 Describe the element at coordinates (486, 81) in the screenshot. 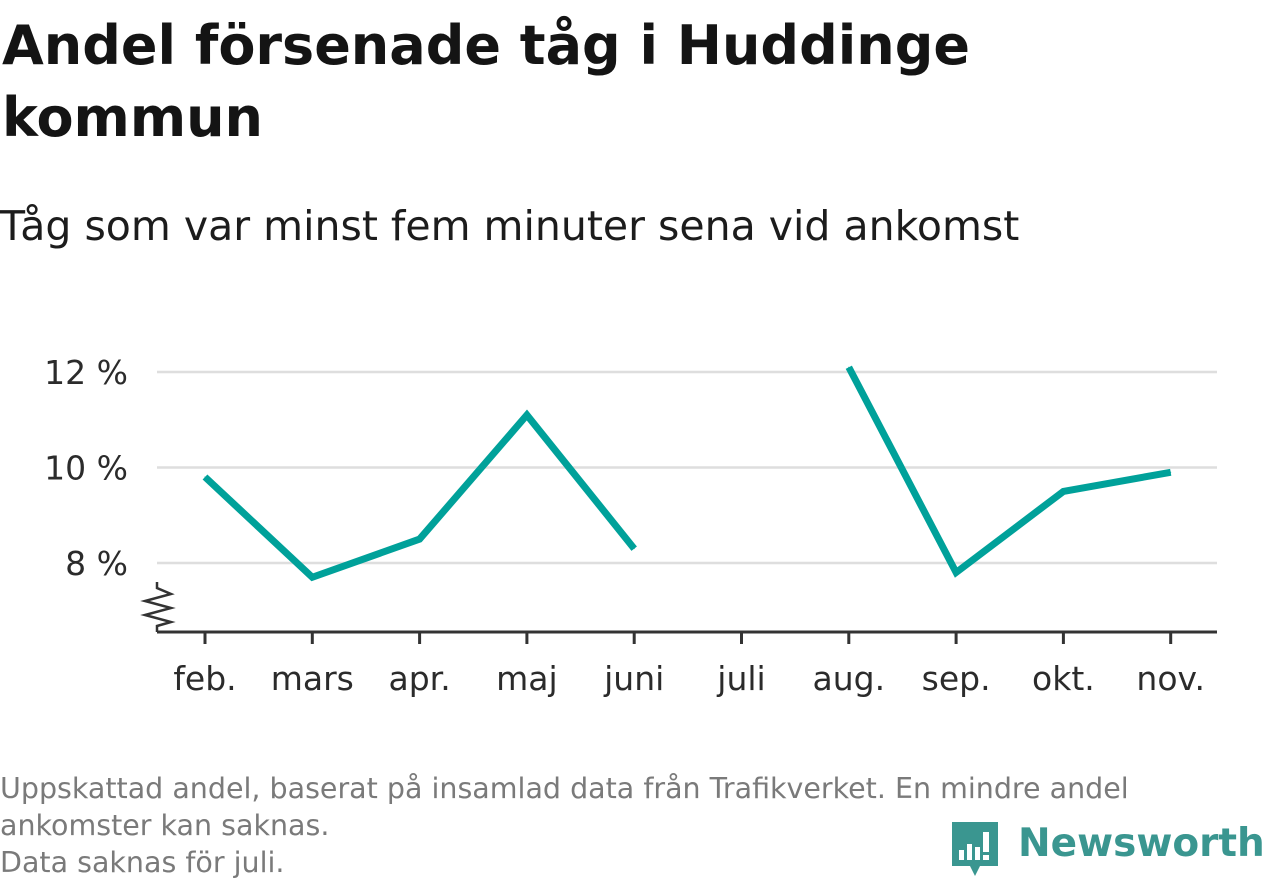

I see `chart-title: Andel försenade tåg i Huddinge kommun` at that location.